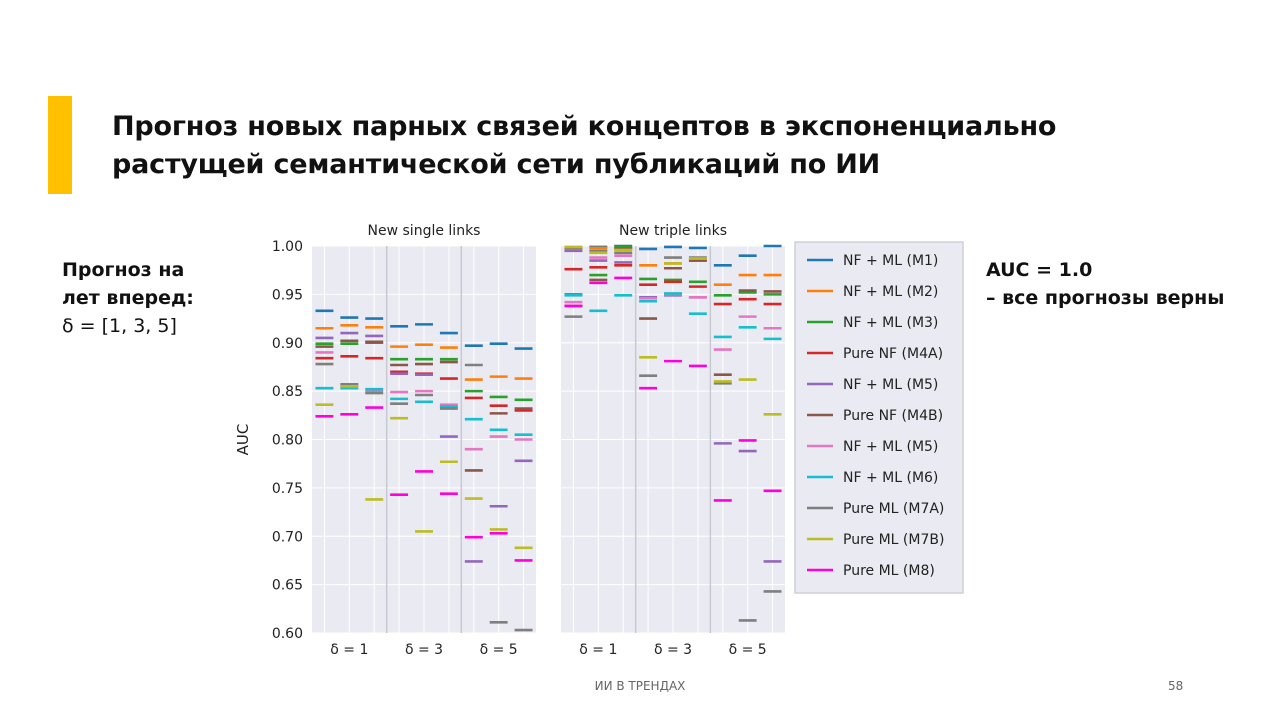  What do you see at coordinates (287, 586) in the screenshot?
I see `y-tick-label: 0.65` at bounding box center [287, 586].